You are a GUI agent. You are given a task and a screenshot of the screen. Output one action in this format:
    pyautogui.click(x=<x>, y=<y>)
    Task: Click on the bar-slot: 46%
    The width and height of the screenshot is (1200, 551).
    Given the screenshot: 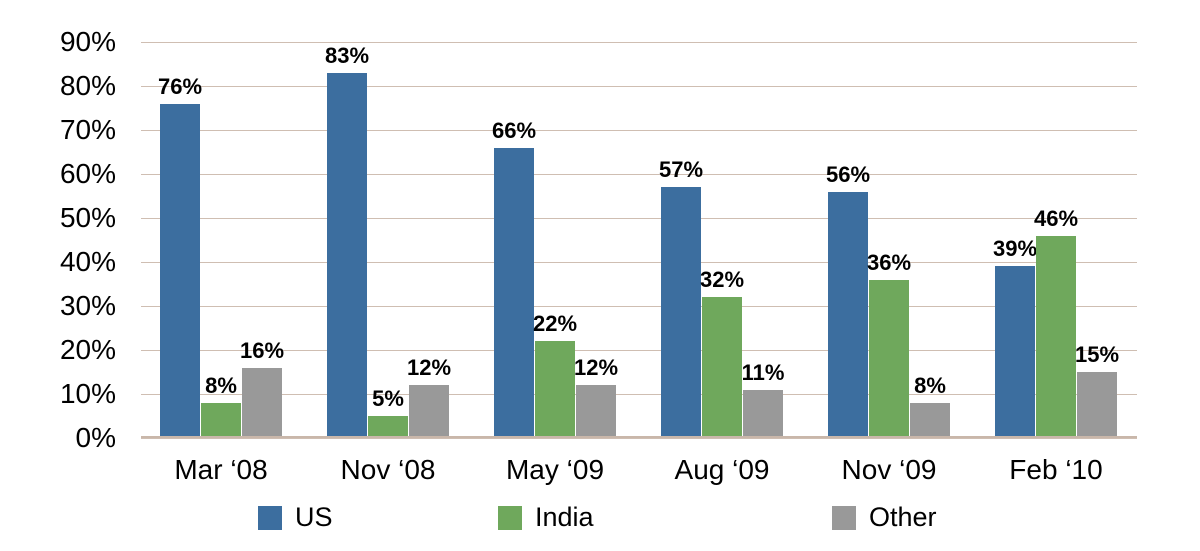 What is the action you would take?
    pyautogui.click(x=1056, y=322)
    